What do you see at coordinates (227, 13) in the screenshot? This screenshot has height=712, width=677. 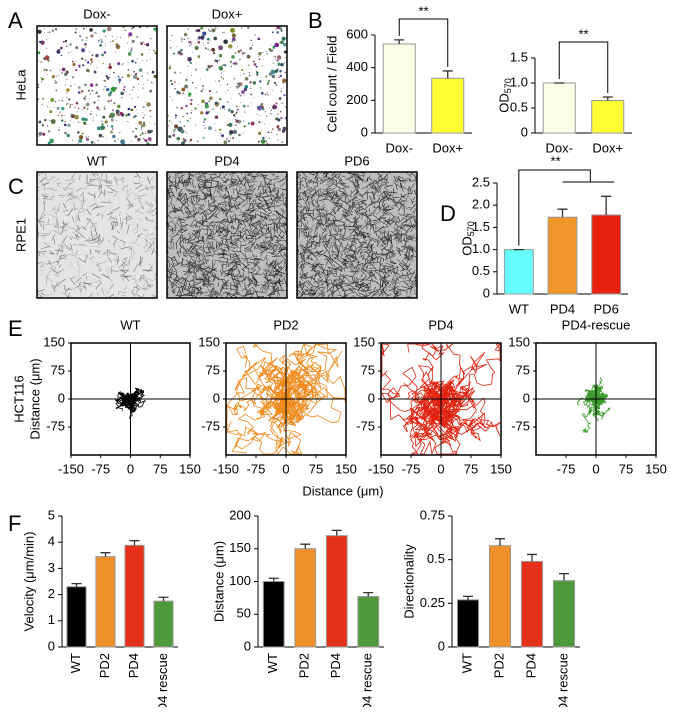 I see `image-label: Dox+` at bounding box center [227, 13].